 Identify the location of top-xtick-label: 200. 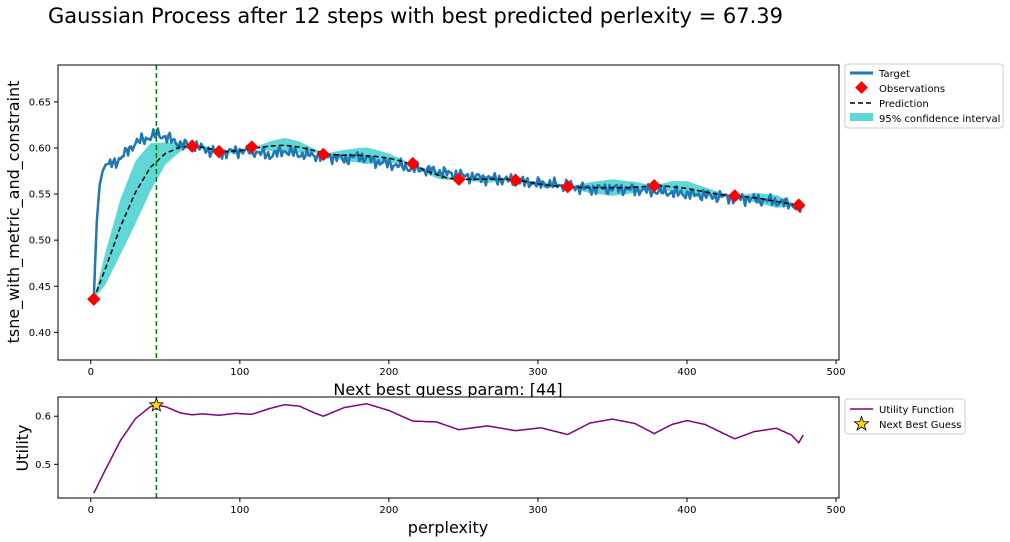
(388, 372).